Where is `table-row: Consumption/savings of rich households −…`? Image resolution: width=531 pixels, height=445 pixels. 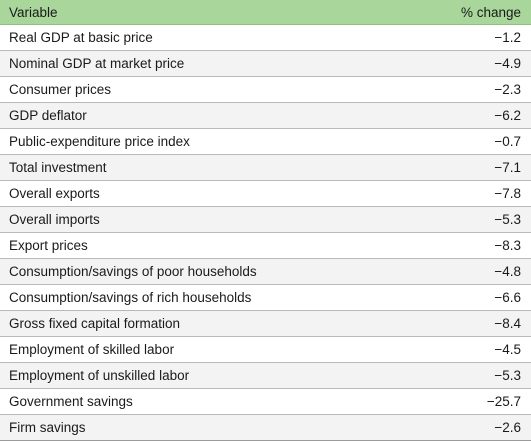
table-row: Consumption/savings of rich households −… is located at coordinates (265, 298).